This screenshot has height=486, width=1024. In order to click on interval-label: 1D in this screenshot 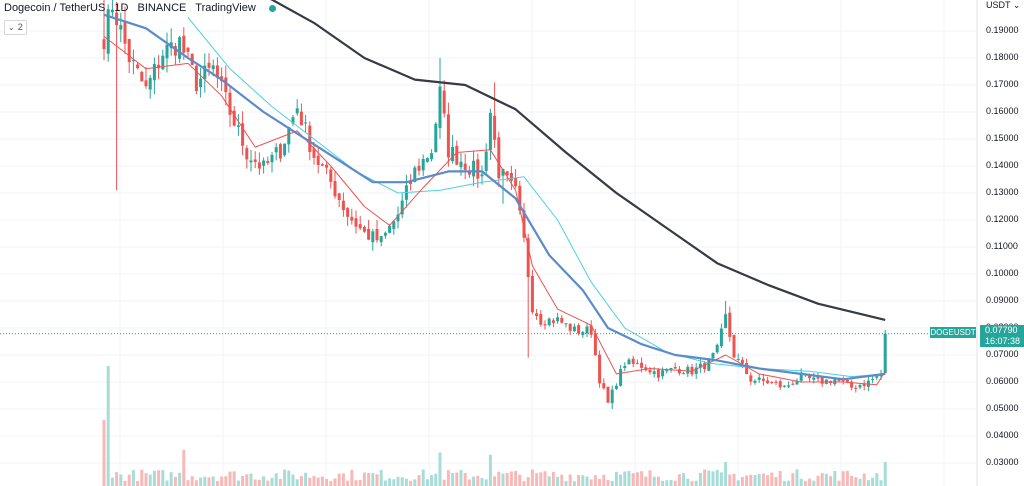, I will do `click(121, 8)`.